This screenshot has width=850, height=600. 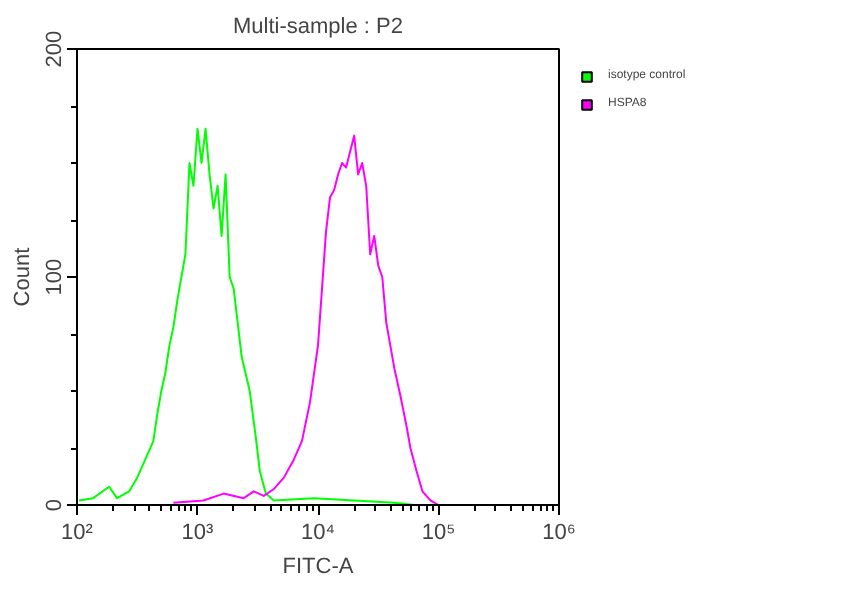 What do you see at coordinates (318, 27) in the screenshot?
I see `chart-title: Multi-sample : P2` at bounding box center [318, 27].